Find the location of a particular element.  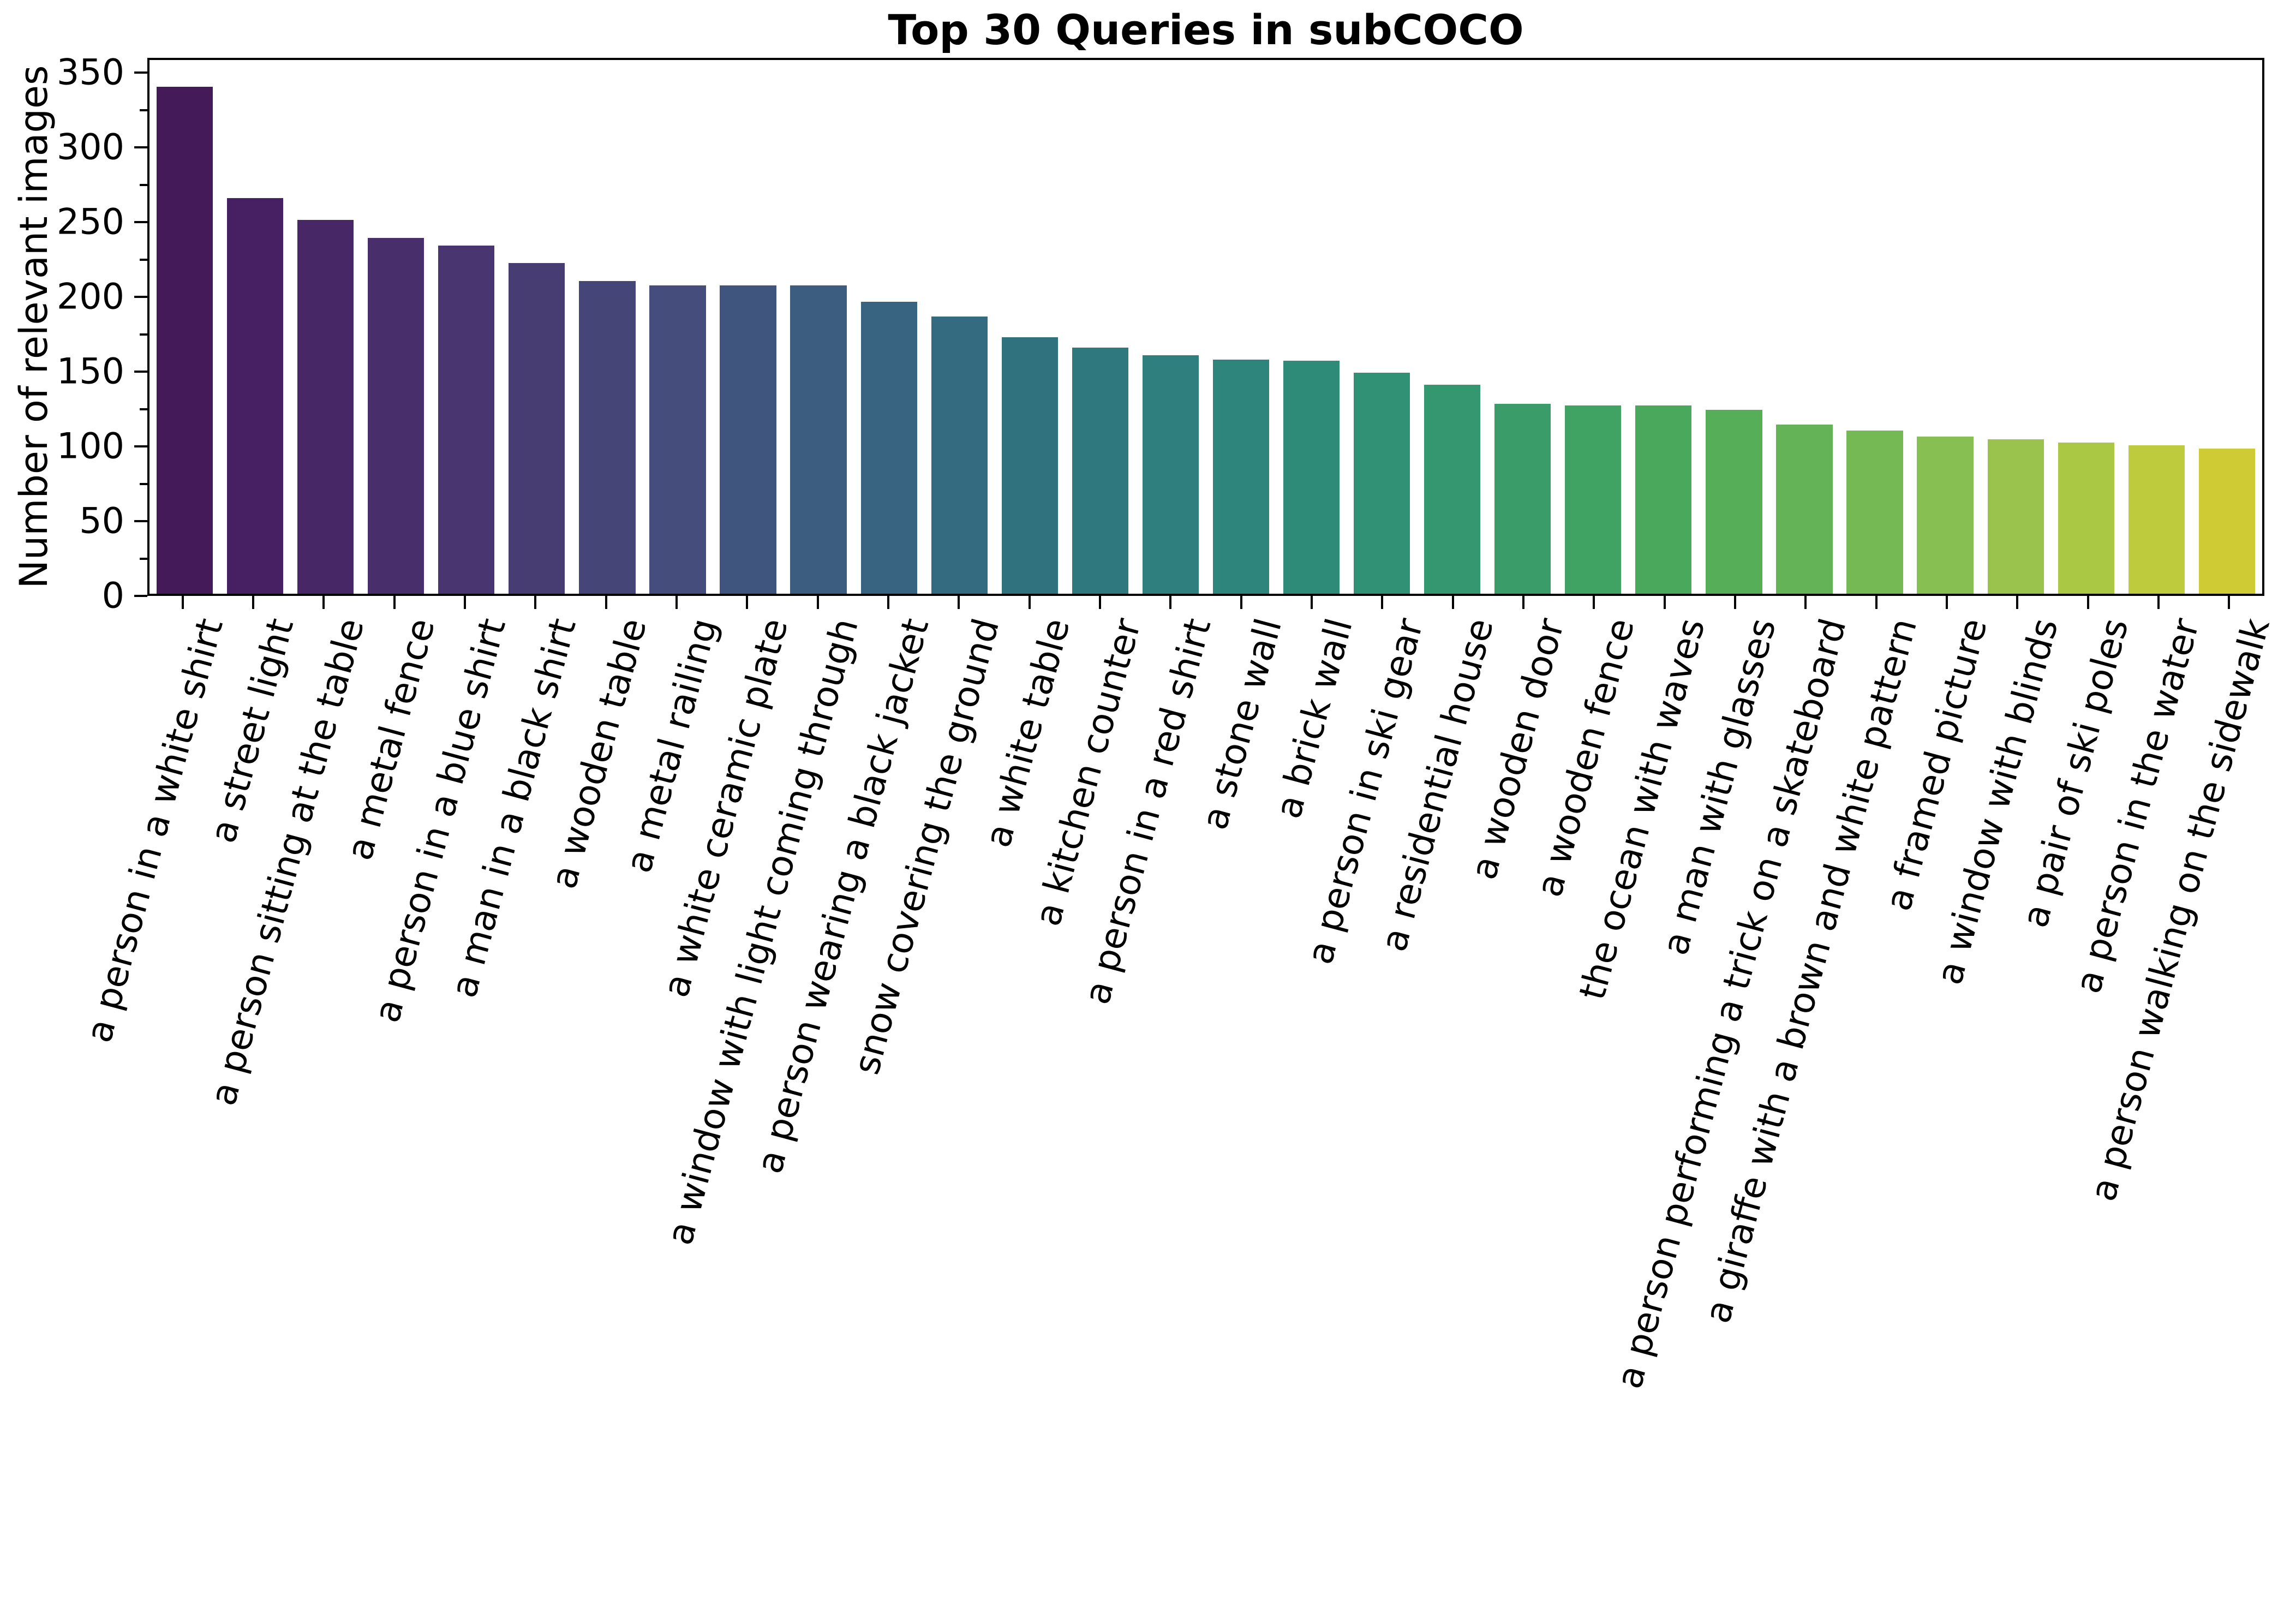

x-tick-label: a person sitting at the table is located at coordinates (287, 862).